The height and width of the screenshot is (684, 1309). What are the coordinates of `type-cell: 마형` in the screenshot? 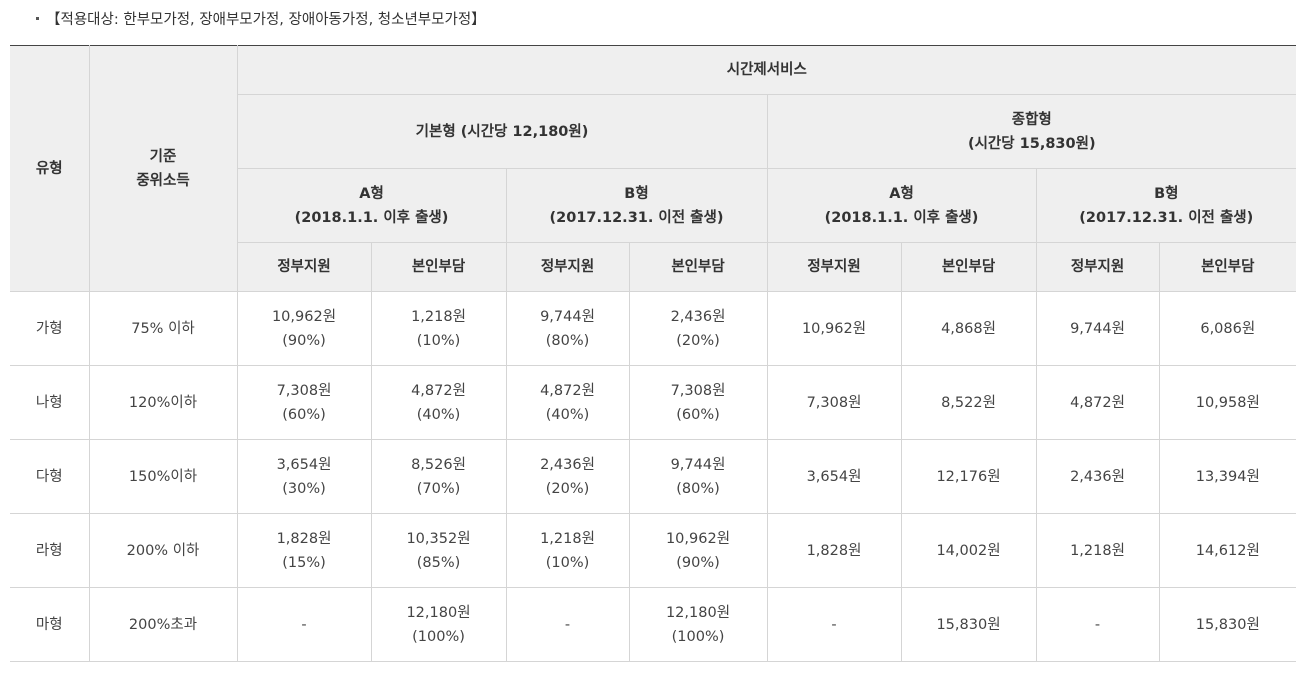 It's located at (50, 624).